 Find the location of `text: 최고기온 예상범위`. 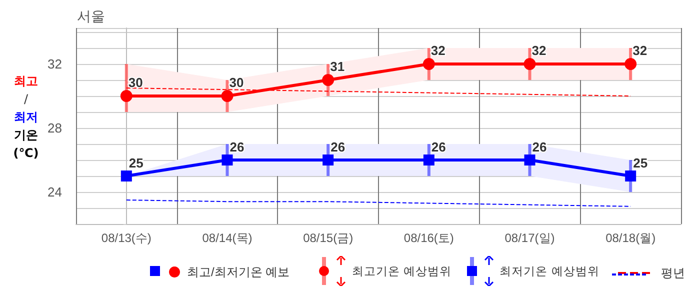

text: 최고기온 예상범위 is located at coordinates (402, 271).